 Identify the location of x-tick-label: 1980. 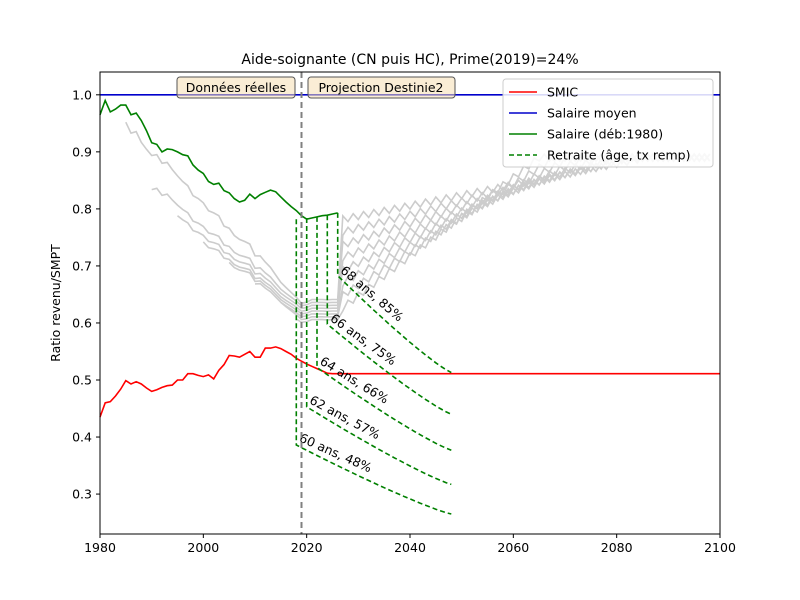
(100, 547).